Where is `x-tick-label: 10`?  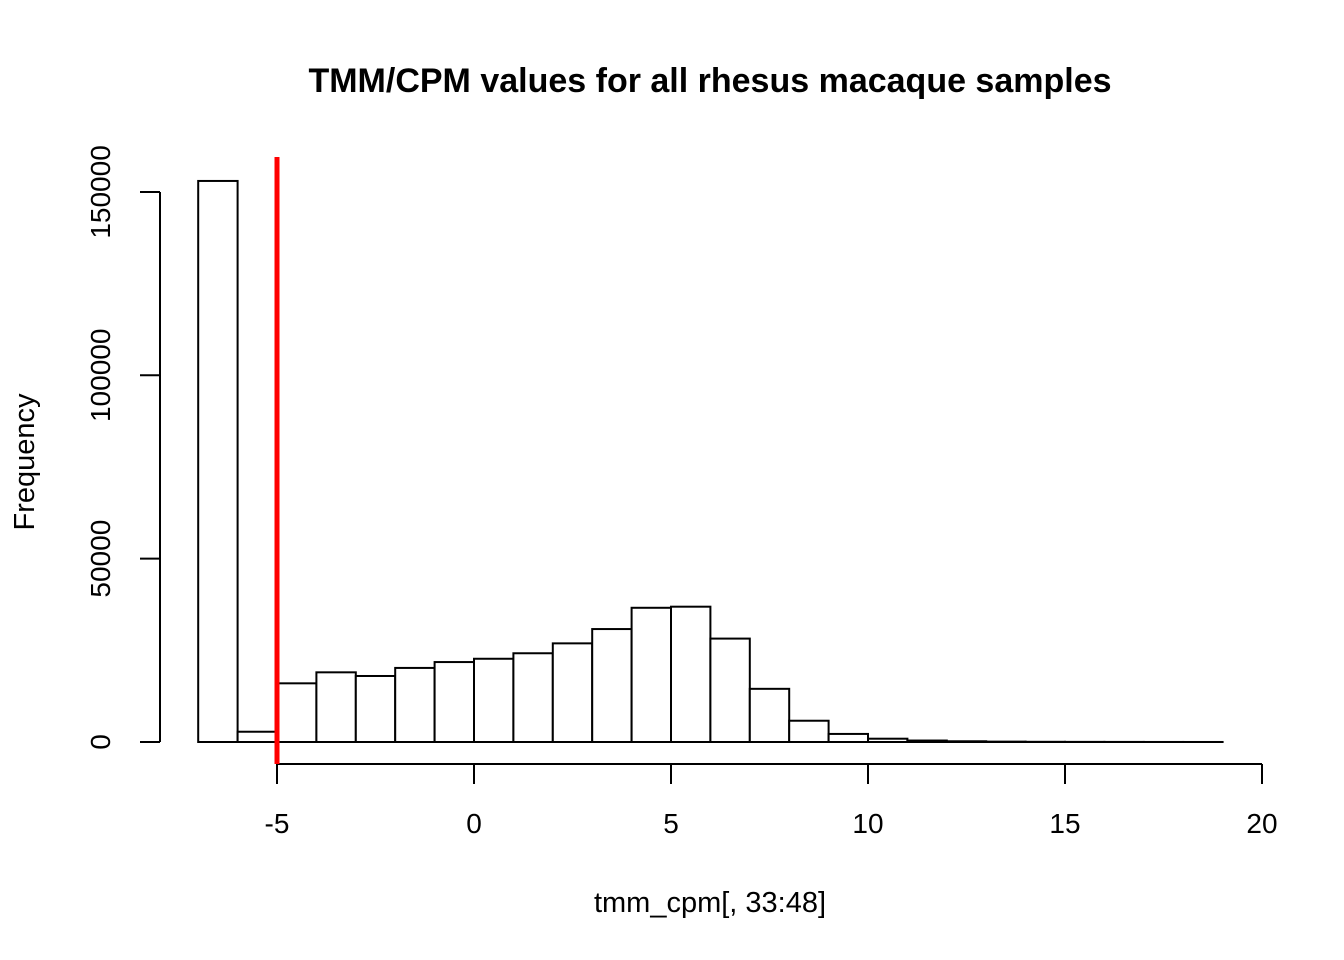 x-tick-label: 10 is located at coordinates (867, 823).